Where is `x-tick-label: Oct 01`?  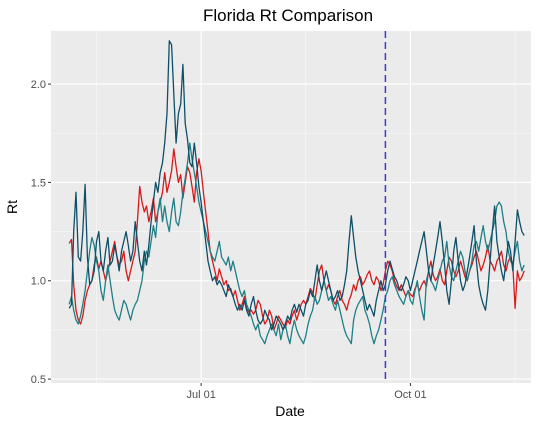 x-tick-label: Oct 01 is located at coordinates (410, 395).